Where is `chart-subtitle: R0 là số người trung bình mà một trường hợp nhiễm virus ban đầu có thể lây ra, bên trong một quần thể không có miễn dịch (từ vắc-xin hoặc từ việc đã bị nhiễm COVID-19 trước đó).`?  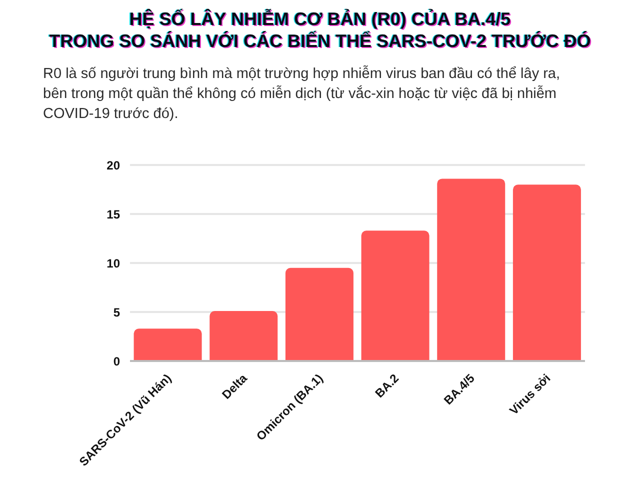 chart-subtitle: R0 là số người trung bình mà một trường hợp nhiễm virus ban đầu có thể lây ra, bên trong một quần thể không có miễn dịch (từ vắc-xin hoặc từ việc đã bị nhiễm COVID-19 trước đó). is located at coordinates (302, 94).